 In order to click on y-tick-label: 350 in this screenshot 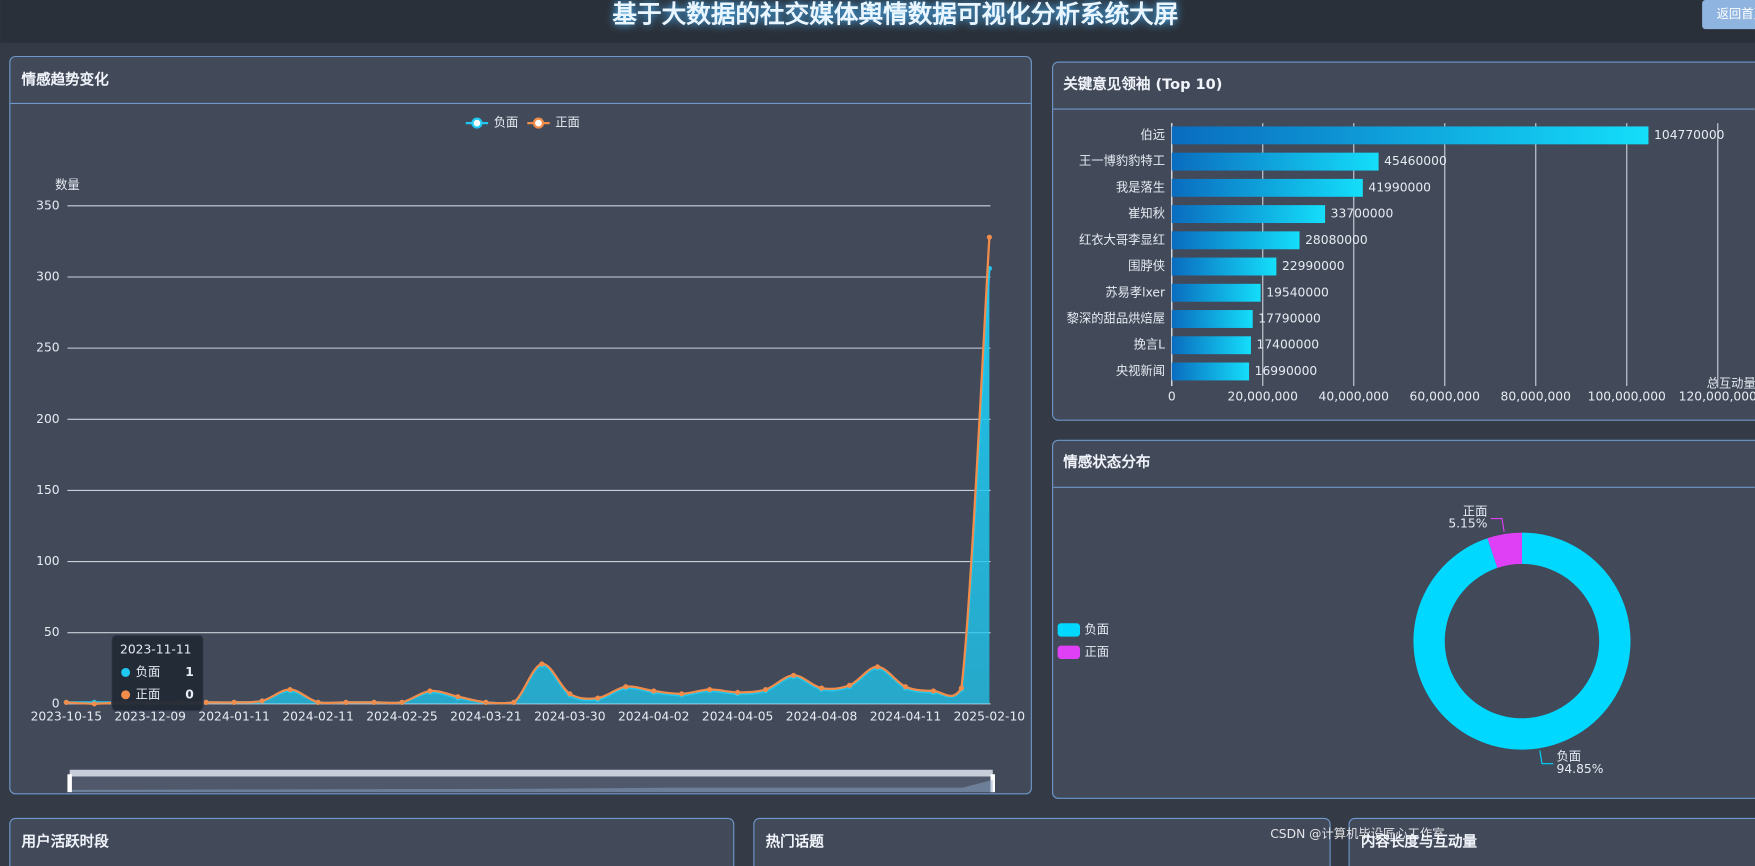, I will do `click(47, 205)`.